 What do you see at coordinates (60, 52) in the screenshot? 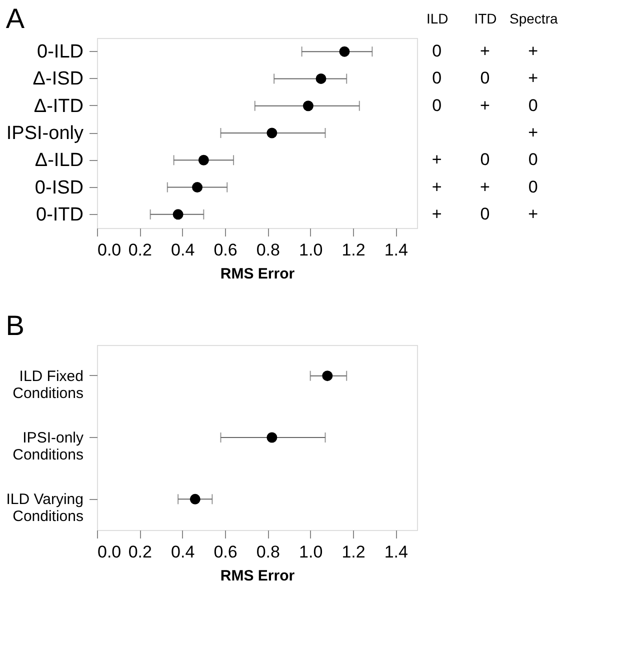
I see `y-tick-label: 0-ILD` at bounding box center [60, 52].